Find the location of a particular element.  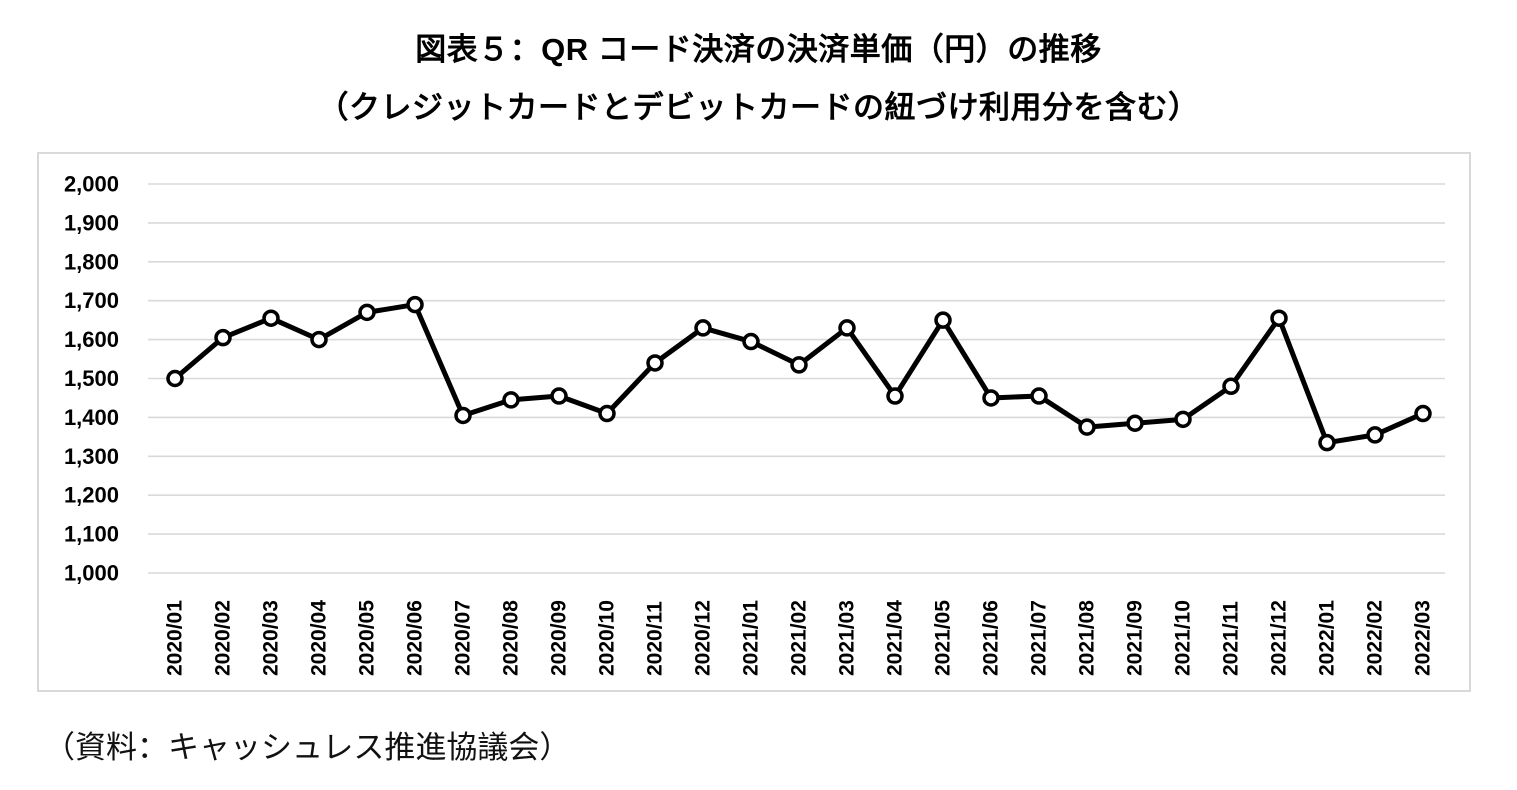

chart-subtitle: （クレジットカードとデビットカードの紐づけ利用分を含む） is located at coordinates (758, 107).